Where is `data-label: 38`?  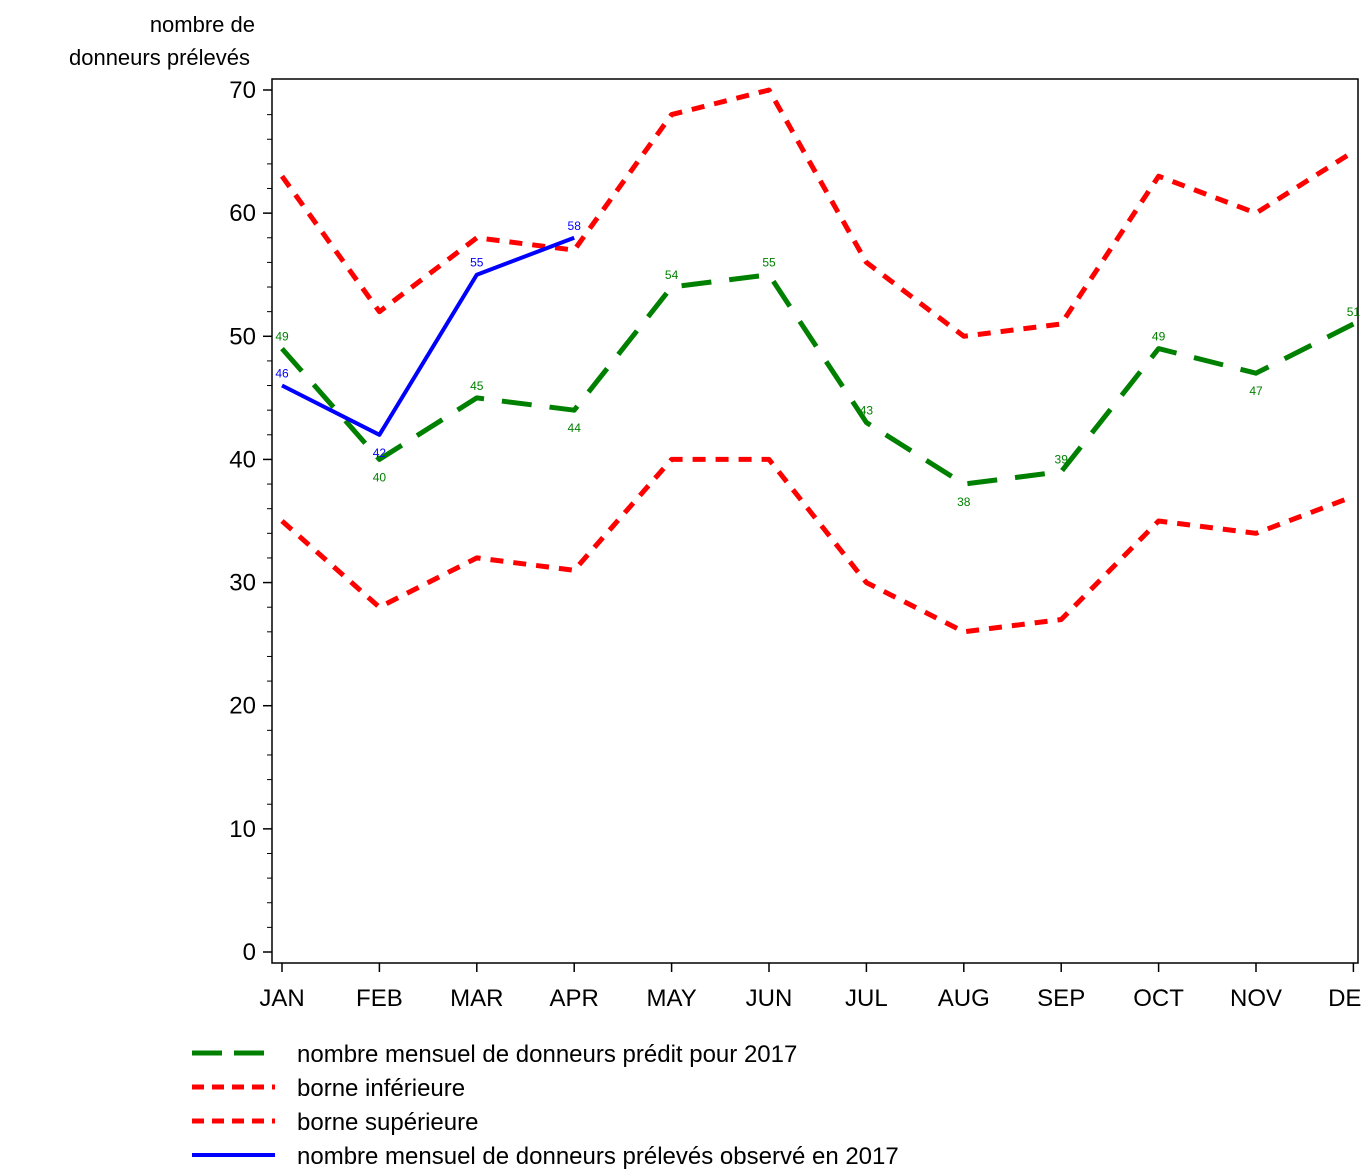 data-label: 38 is located at coordinates (964, 502).